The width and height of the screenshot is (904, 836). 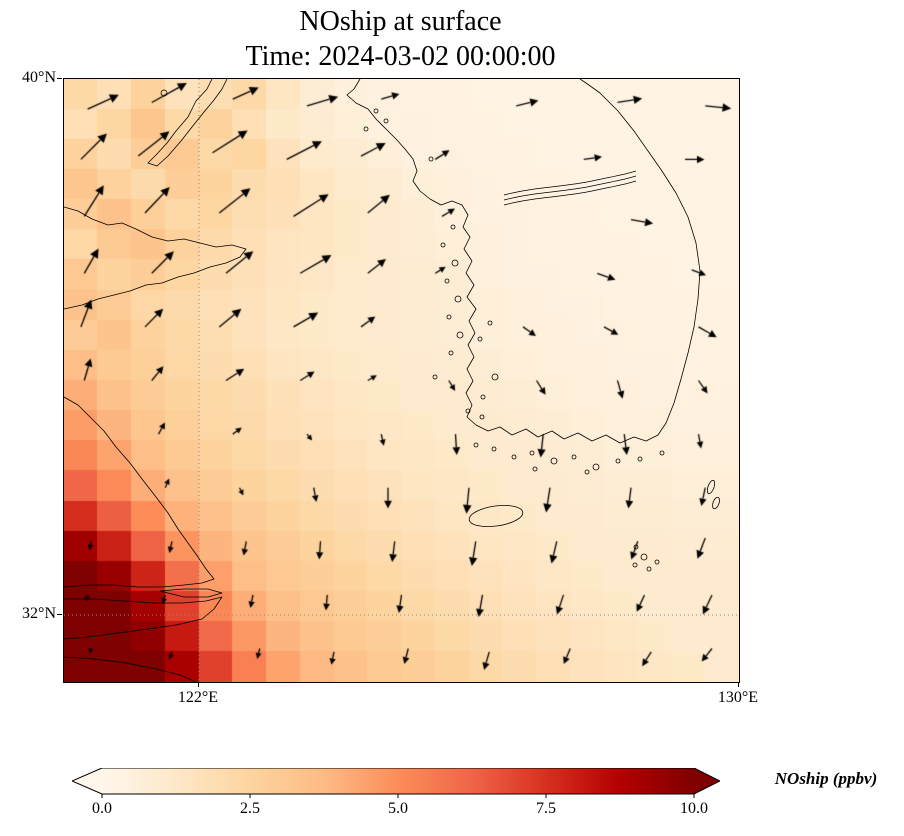 I want to click on y-tick-label: 32°N, so click(x=39, y=613).